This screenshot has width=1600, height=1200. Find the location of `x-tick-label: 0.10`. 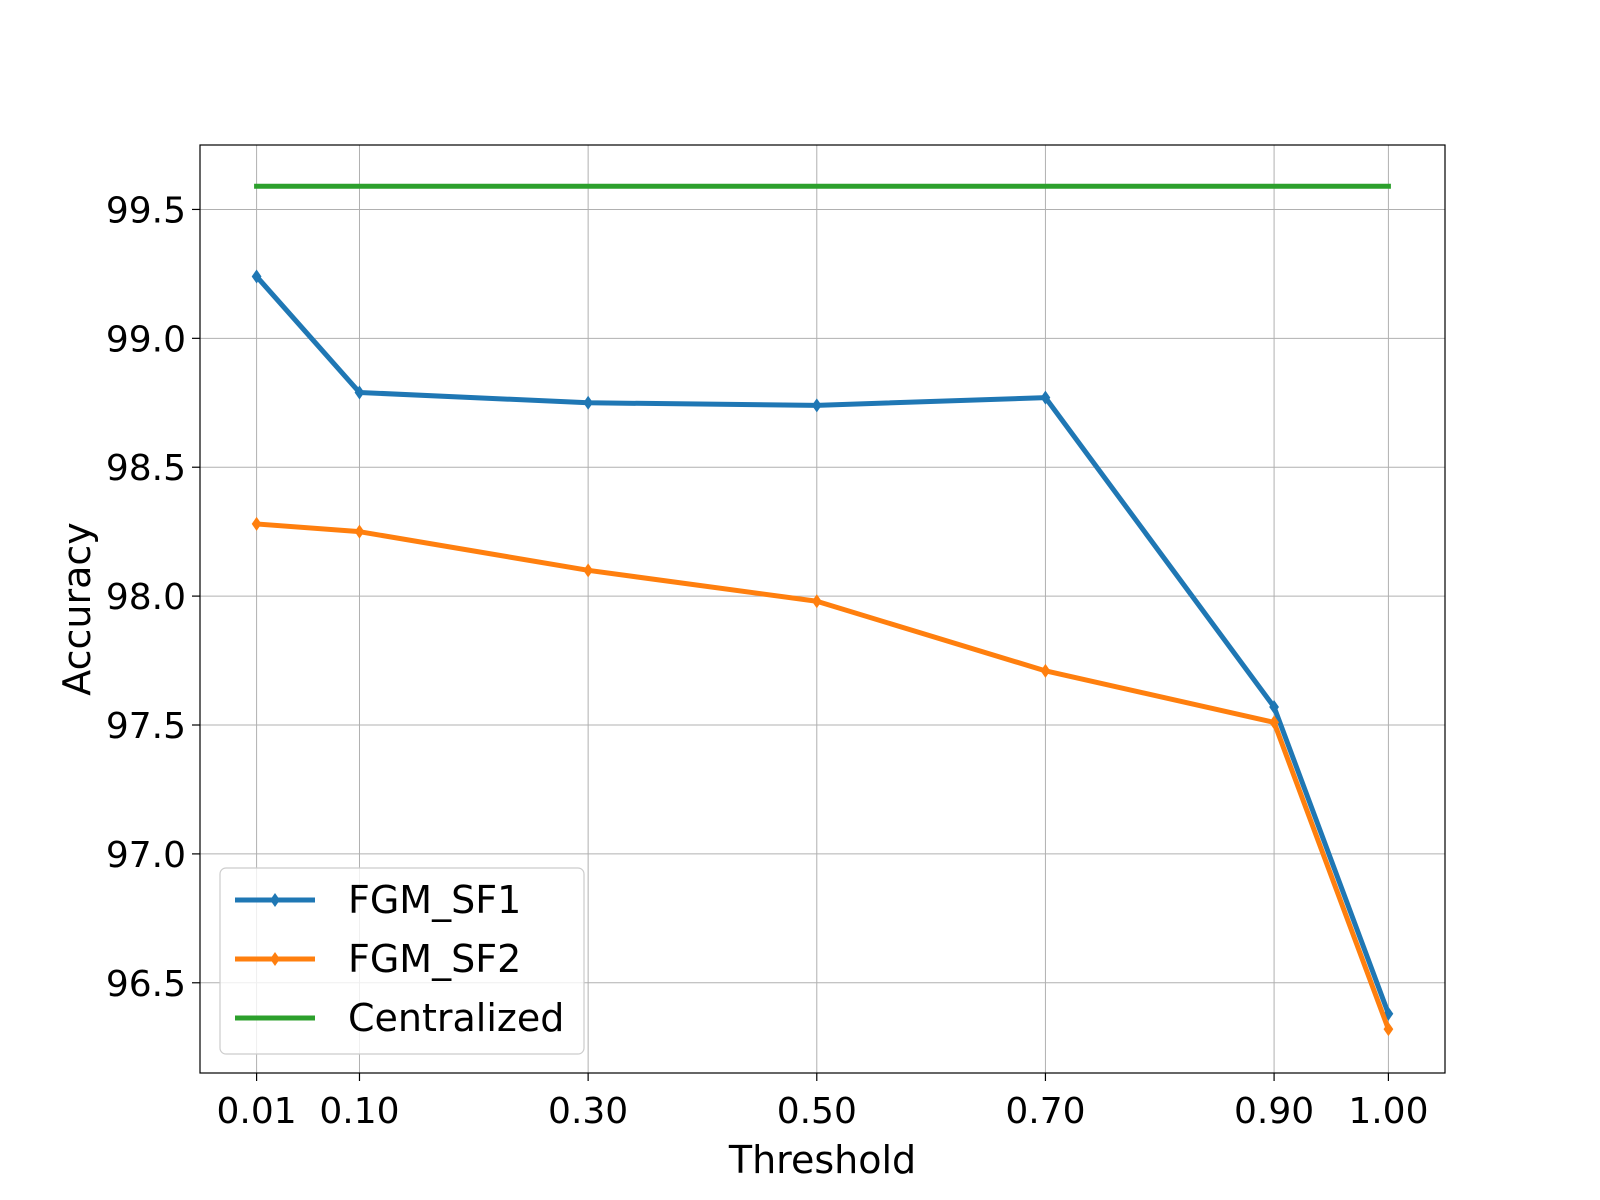

x-tick-label: 0.10 is located at coordinates (359, 1111).